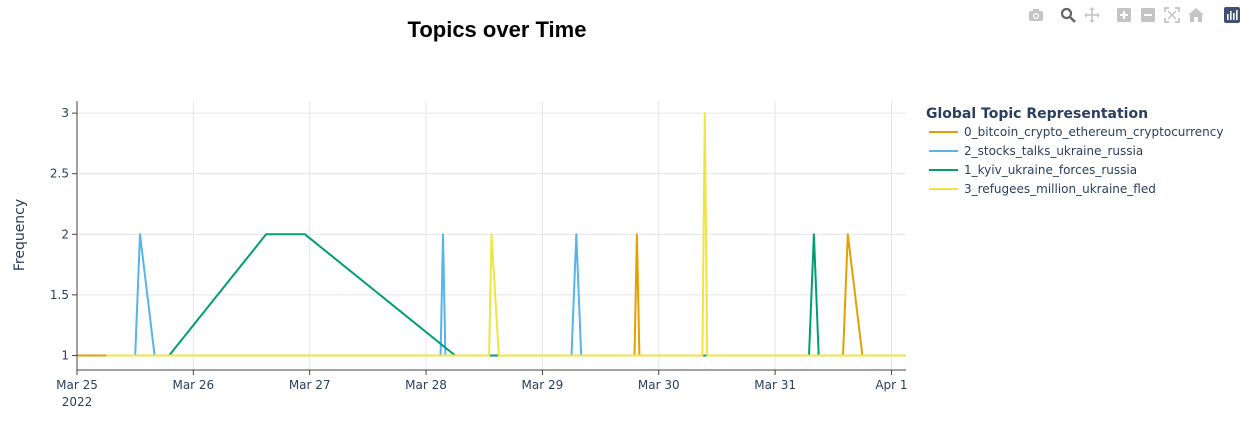 The height and width of the screenshot is (431, 1253). I want to click on camera-icon, so click(1036, 15).